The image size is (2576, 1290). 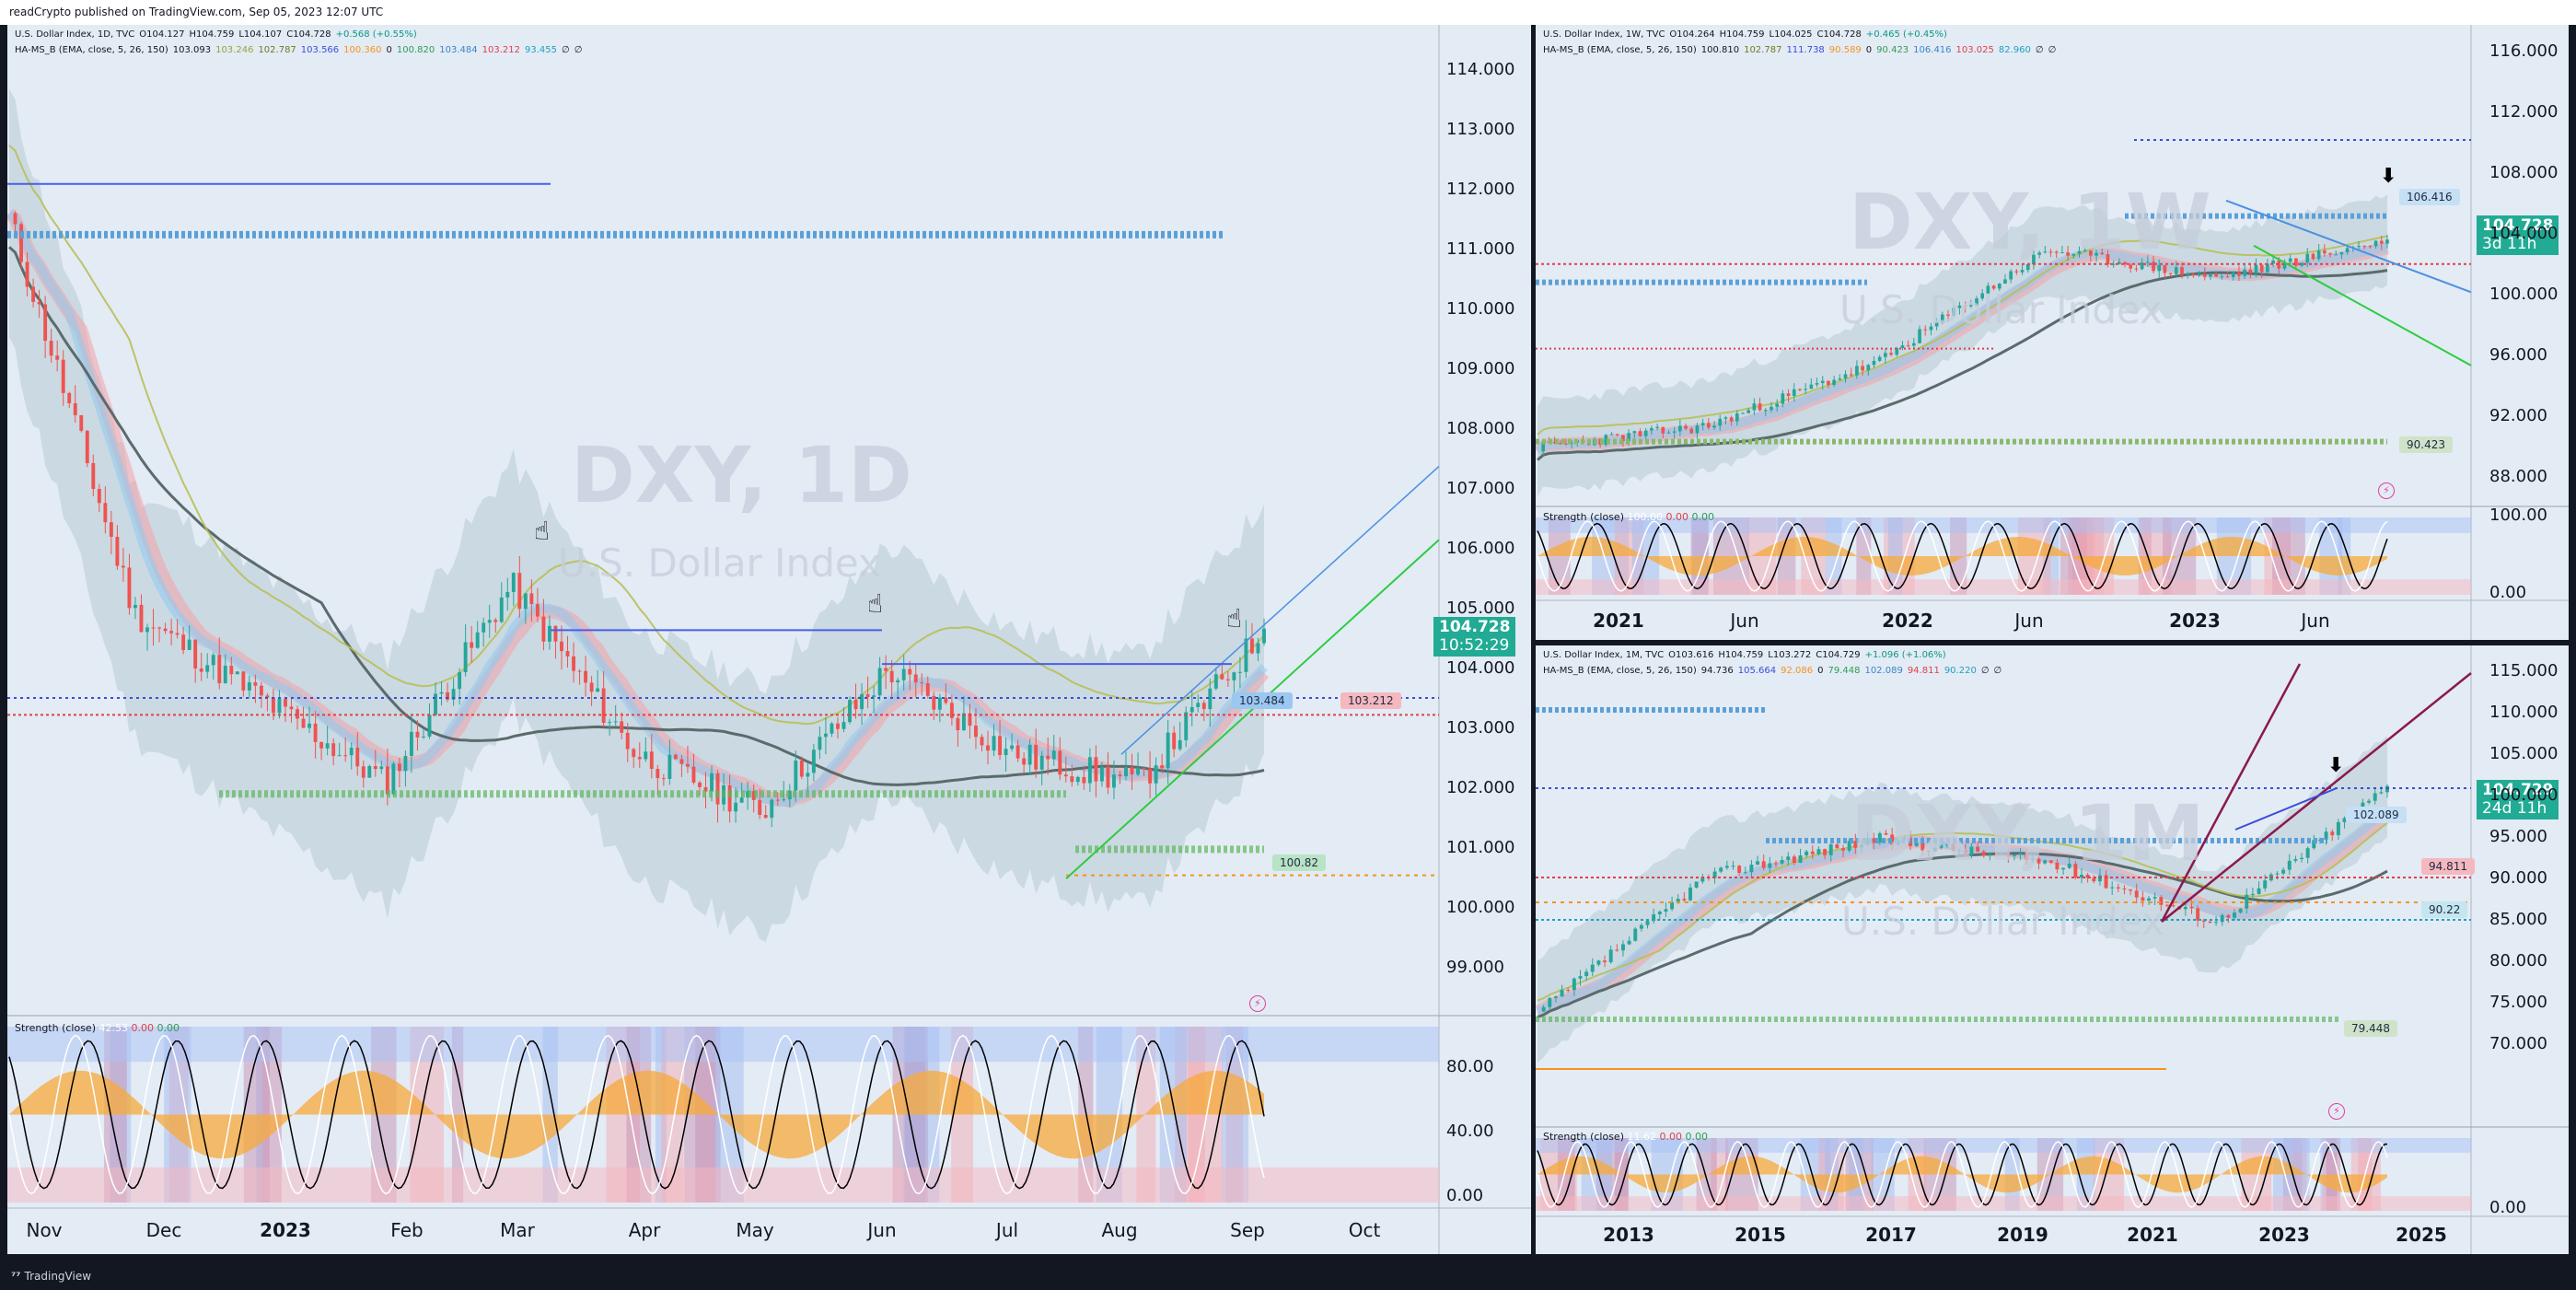 What do you see at coordinates (58, 1276) in the screenshot?
I see `footer-logo-text: TradingView` at bounding box center [58, 1276].